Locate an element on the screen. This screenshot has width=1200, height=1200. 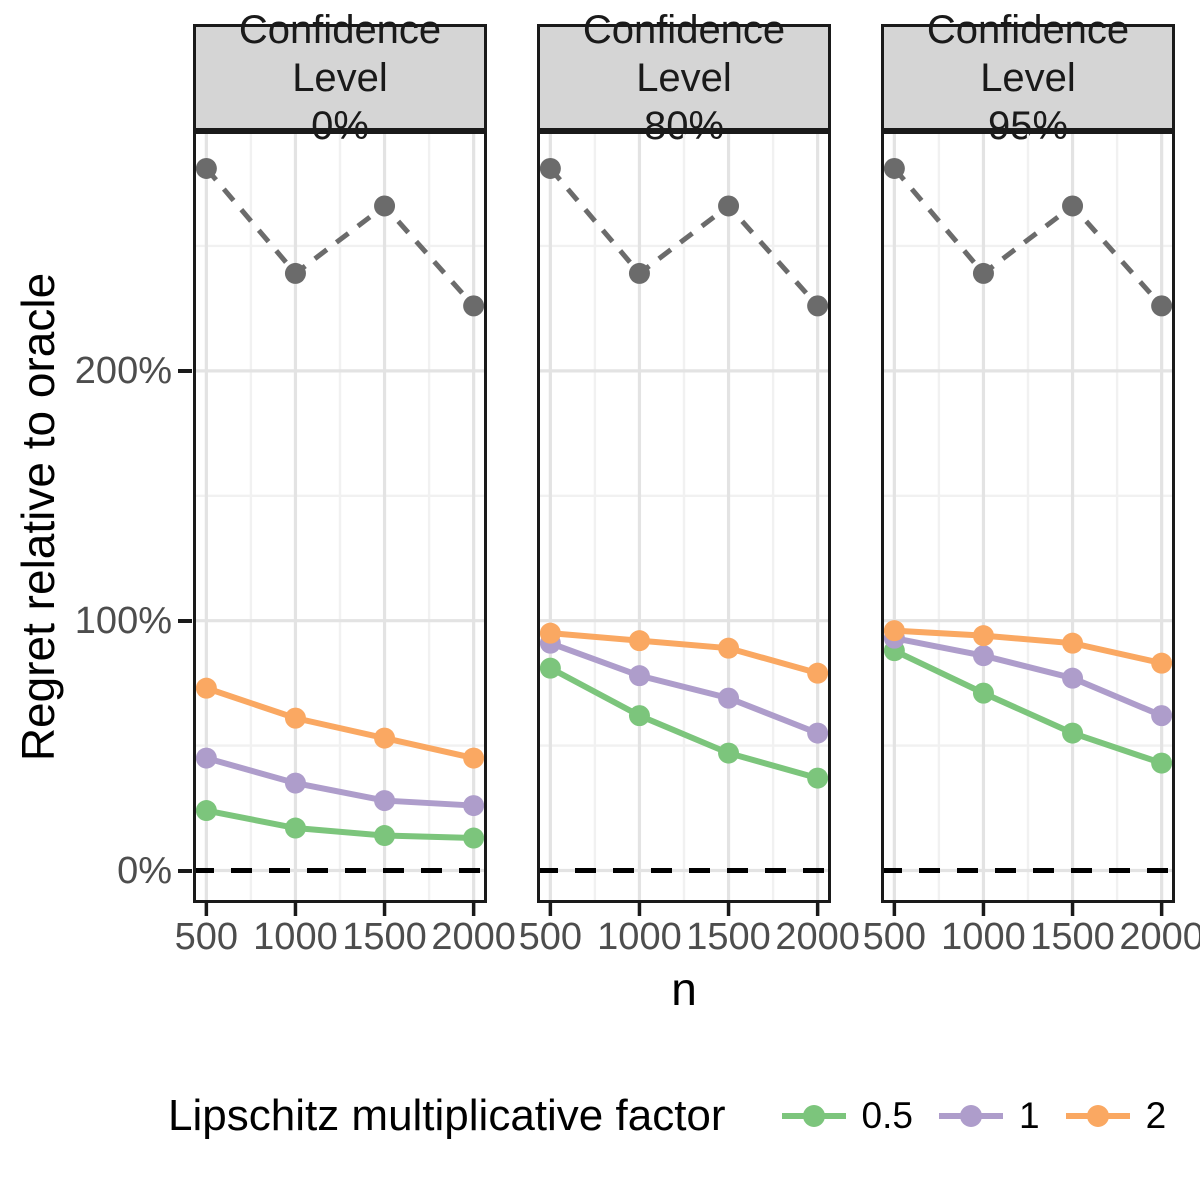
x-axis-title: n is located at coordinates (684, 989).